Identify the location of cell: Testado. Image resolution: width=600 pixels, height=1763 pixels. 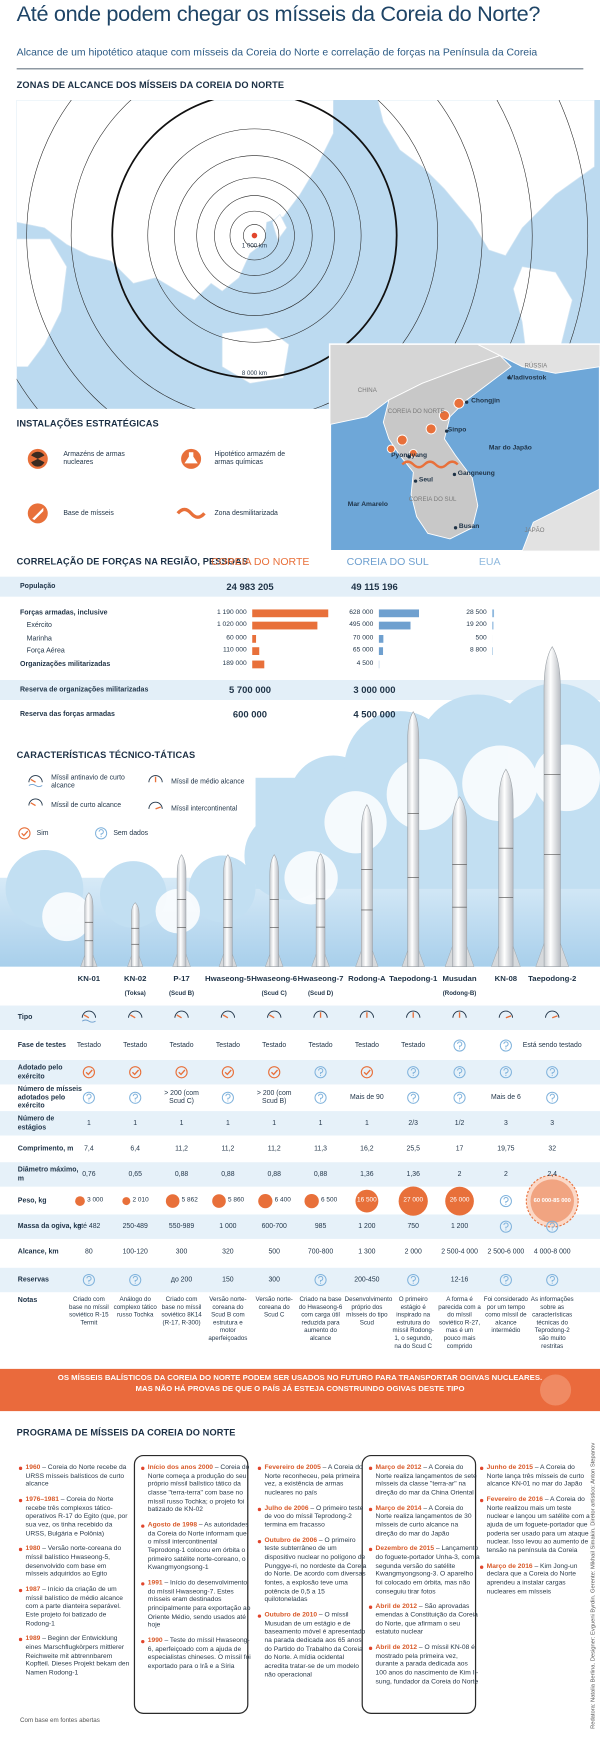
(135, 1045).